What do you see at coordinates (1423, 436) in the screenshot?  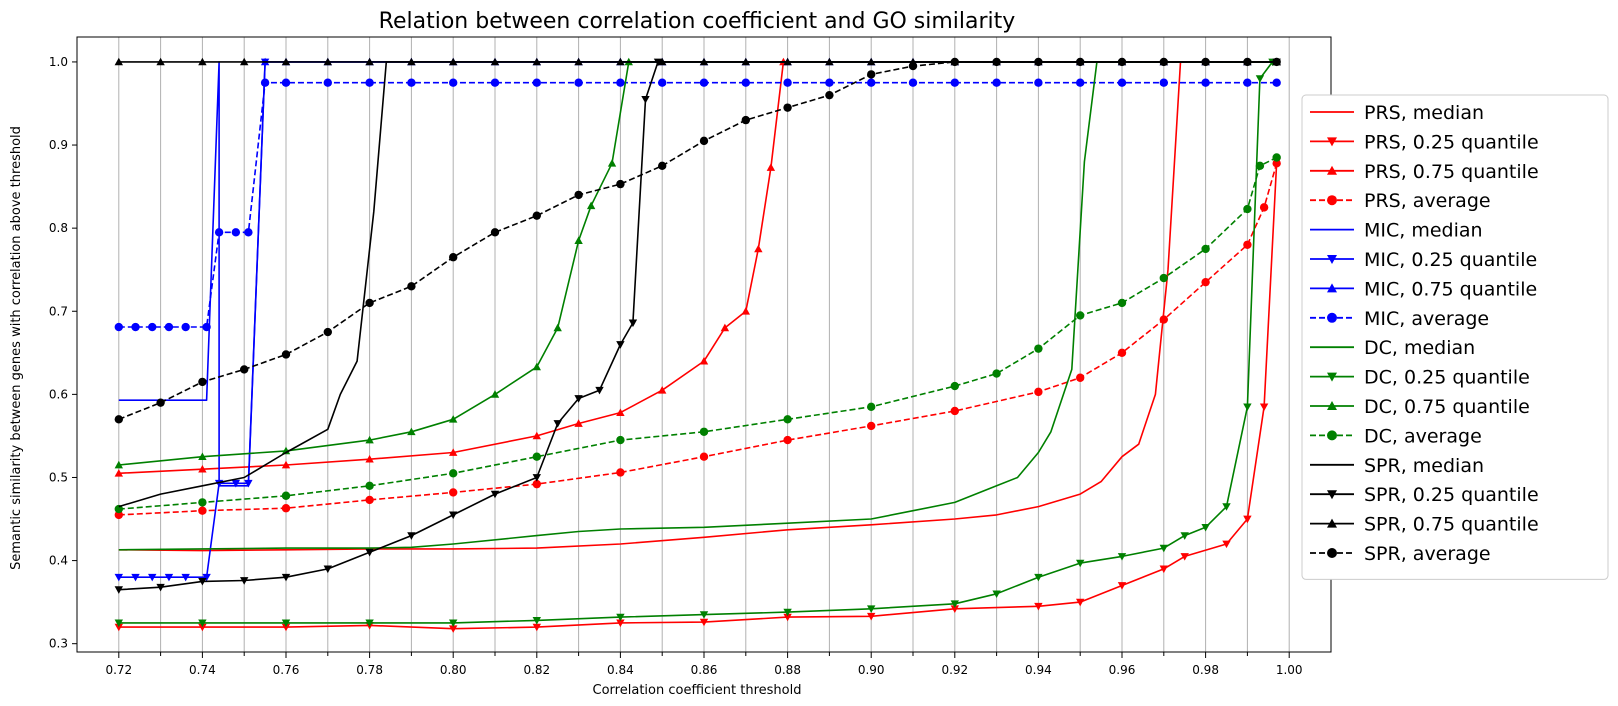 I see `legend-label: DC, average` at bounding box center [1423, 436].